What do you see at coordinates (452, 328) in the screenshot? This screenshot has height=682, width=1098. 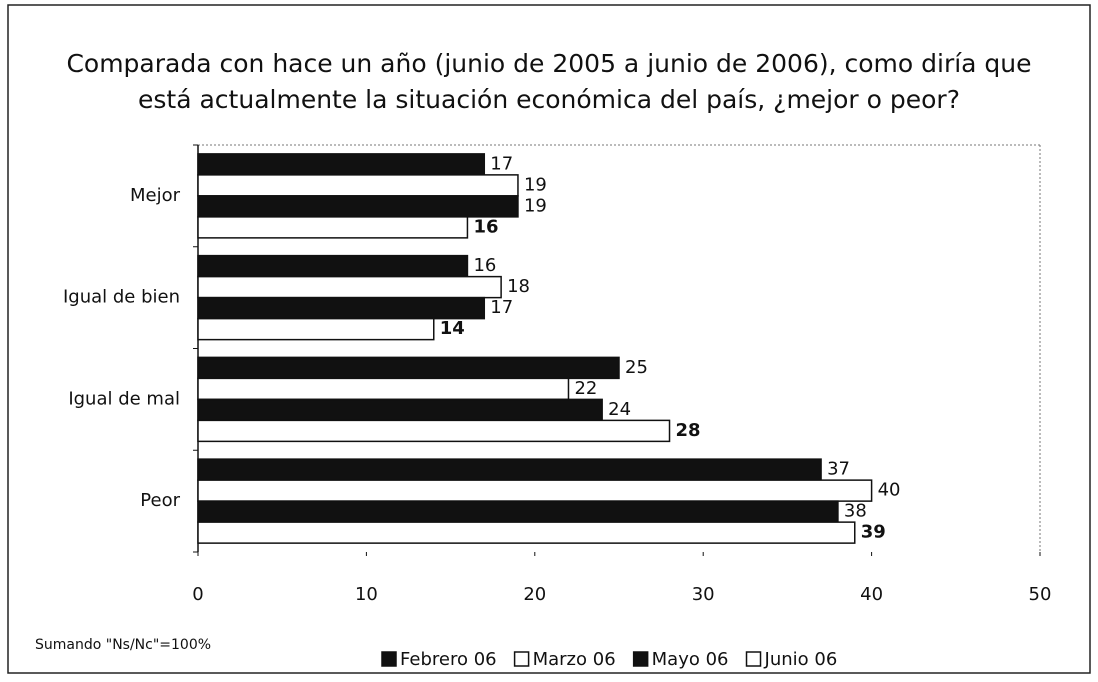 I see `value-label: 14` at bounding box center [452, 328].